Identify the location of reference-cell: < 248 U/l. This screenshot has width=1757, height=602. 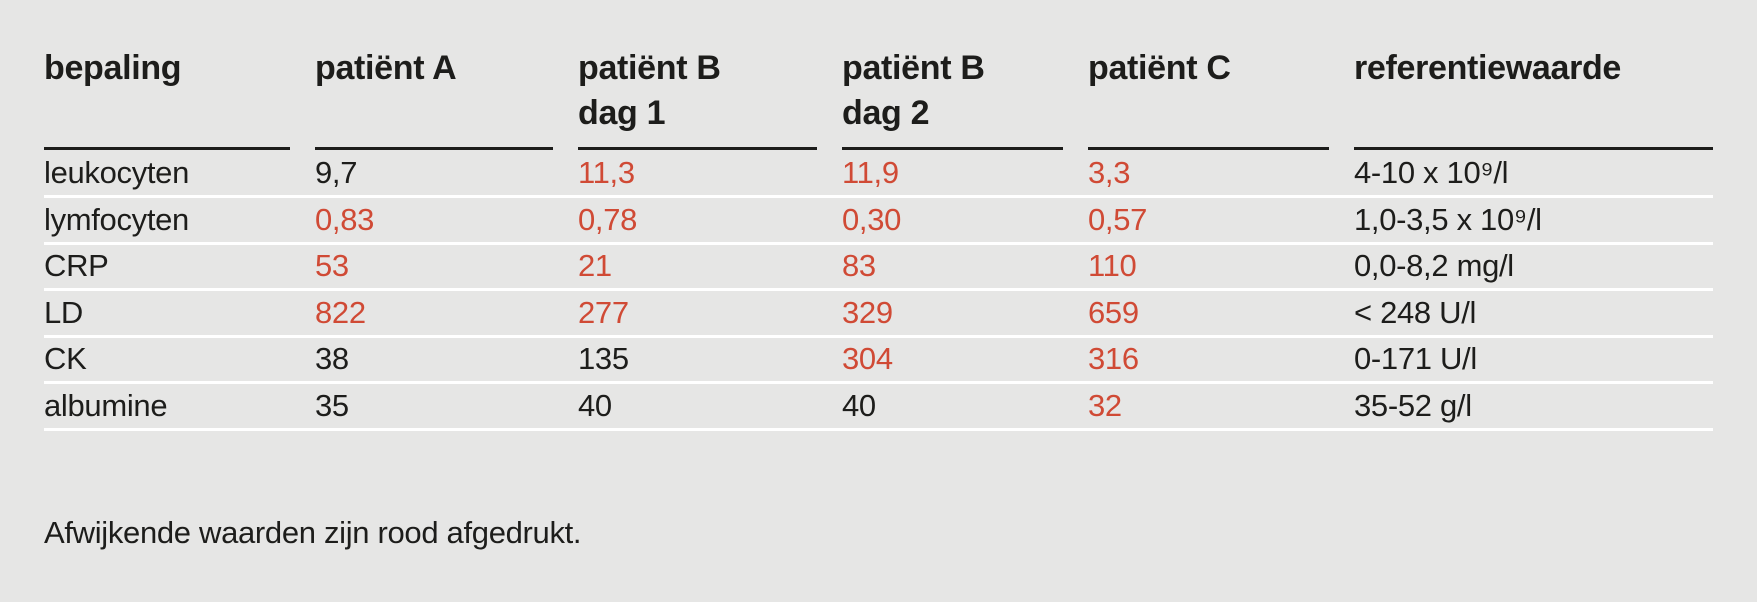
(1533, 313).